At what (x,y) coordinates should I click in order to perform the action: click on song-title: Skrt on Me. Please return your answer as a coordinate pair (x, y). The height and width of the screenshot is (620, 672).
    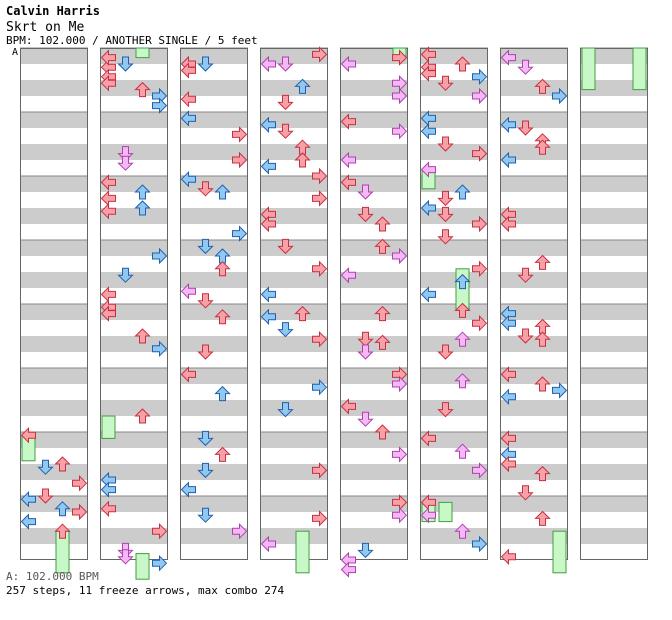
    Looking at the image, I should click on (45, 27).